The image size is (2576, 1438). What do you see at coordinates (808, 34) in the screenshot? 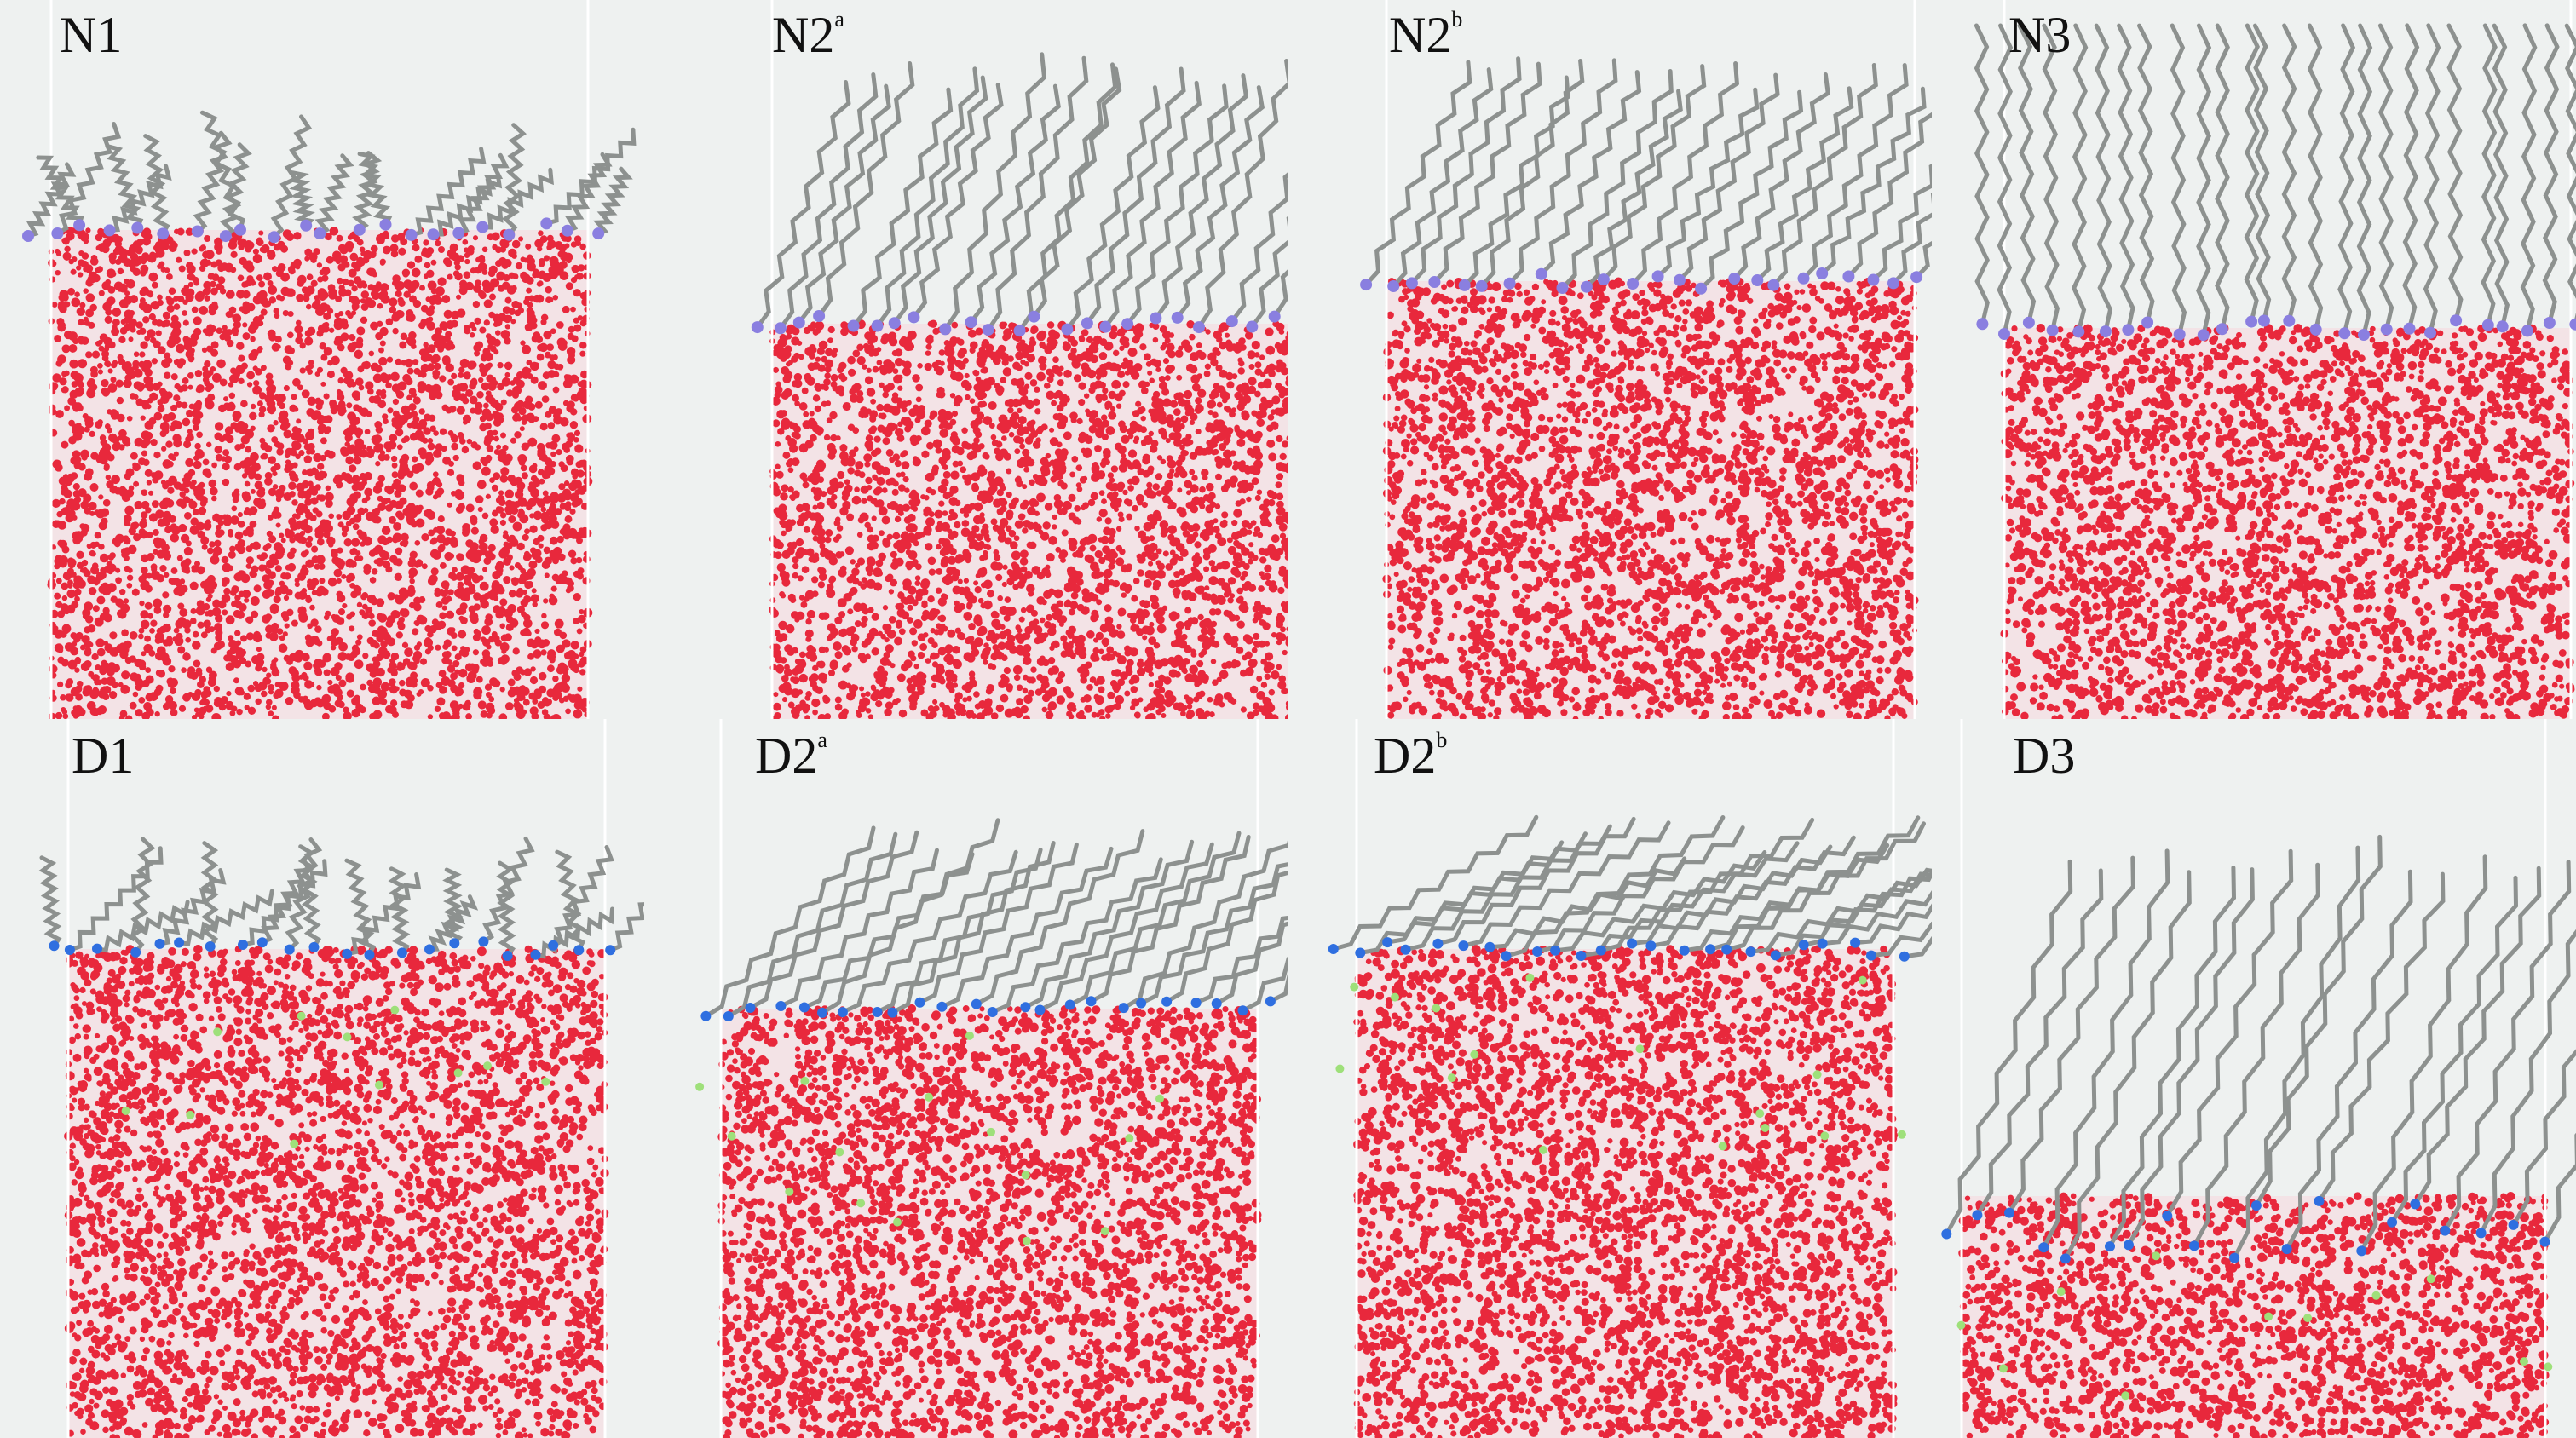
I see `panel-label-n2a: N2a` at bounding box center [808, 34].